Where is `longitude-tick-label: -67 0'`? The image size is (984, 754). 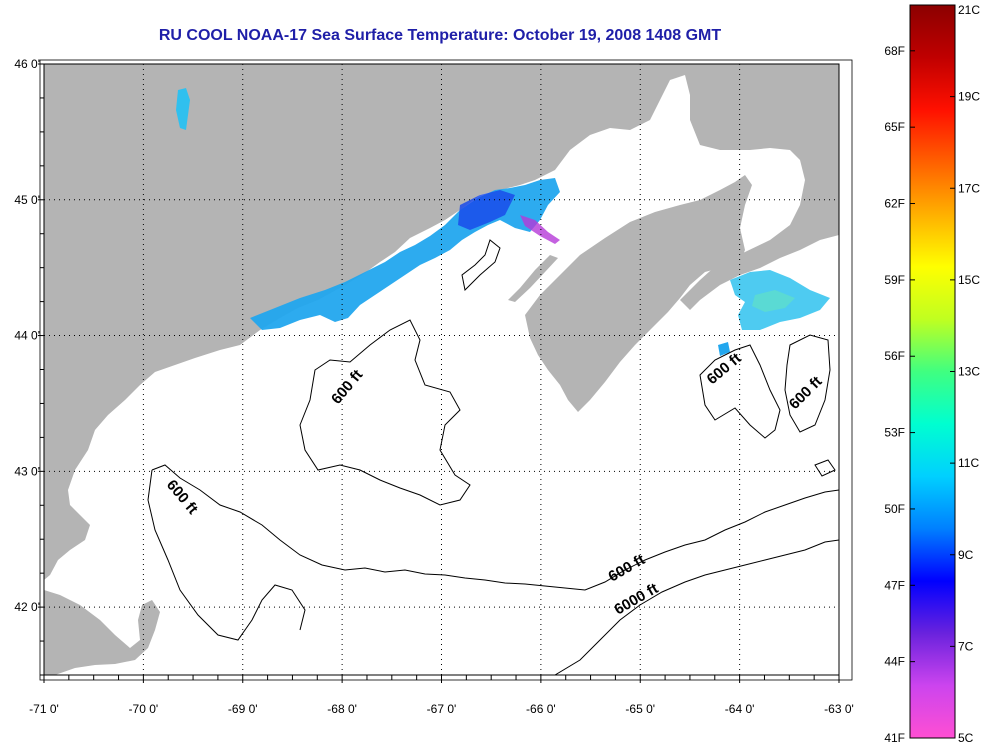
longitude-tick-label: -67 0' is located at coordinates (442, 709).